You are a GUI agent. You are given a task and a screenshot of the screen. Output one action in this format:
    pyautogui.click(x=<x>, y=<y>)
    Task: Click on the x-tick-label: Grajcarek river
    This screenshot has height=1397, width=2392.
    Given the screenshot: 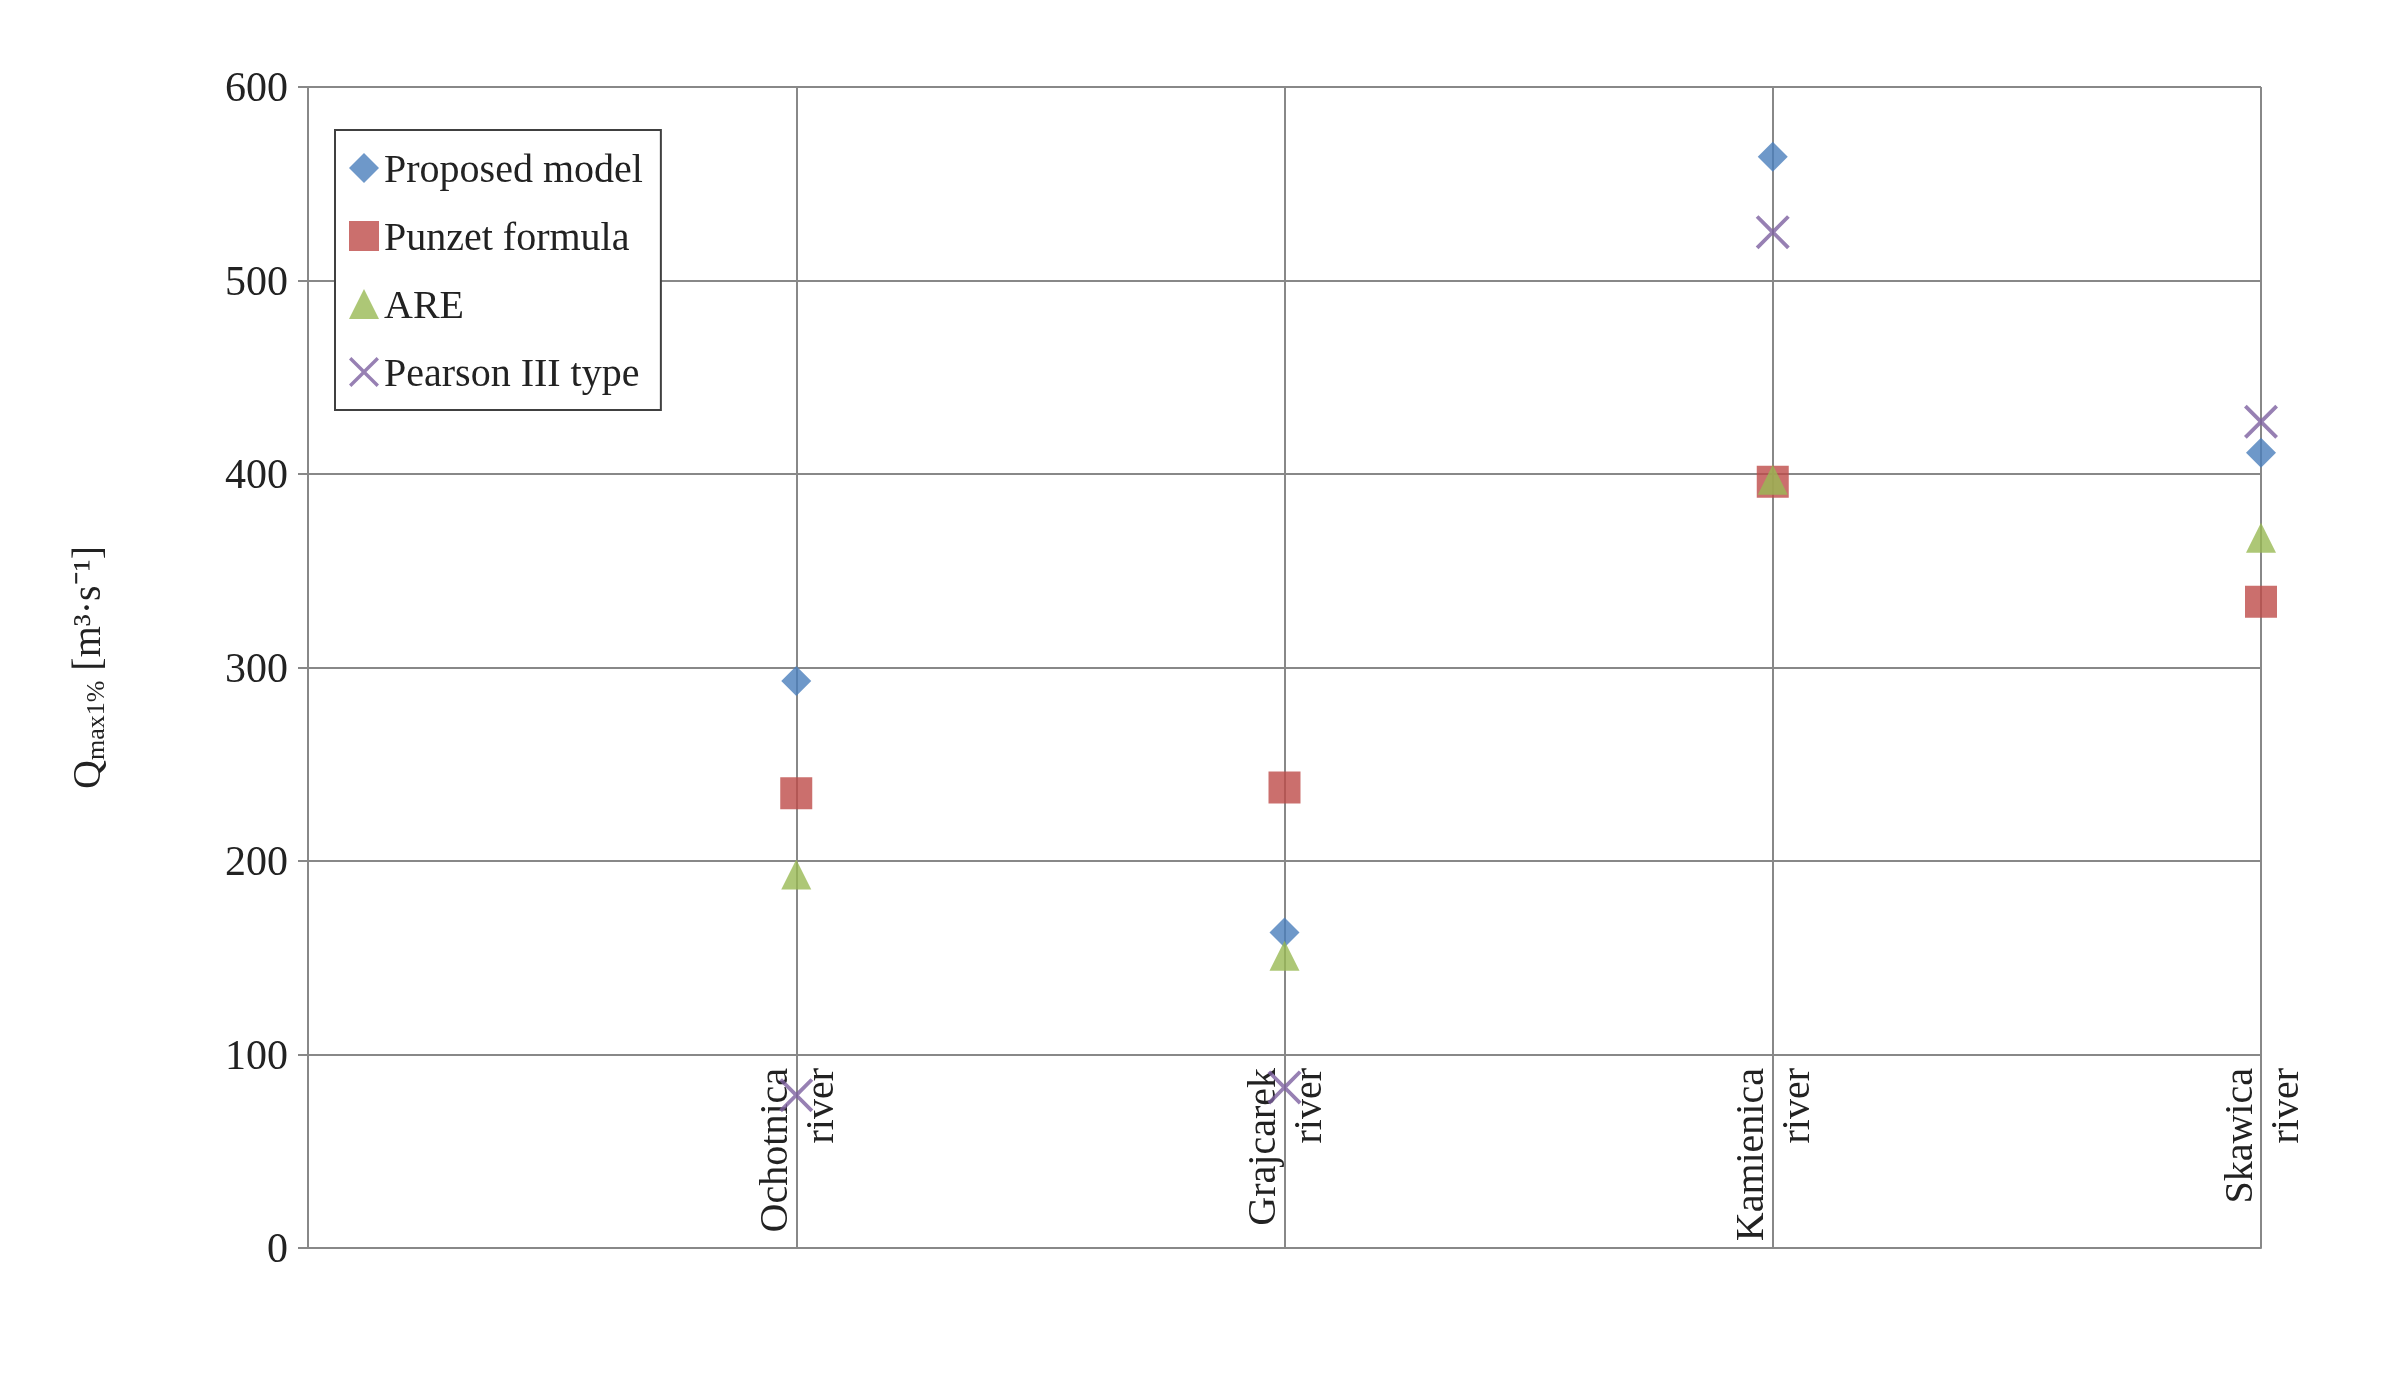 What is the action you would take?
    pyautogui.click(x=1284, y=1147)
    